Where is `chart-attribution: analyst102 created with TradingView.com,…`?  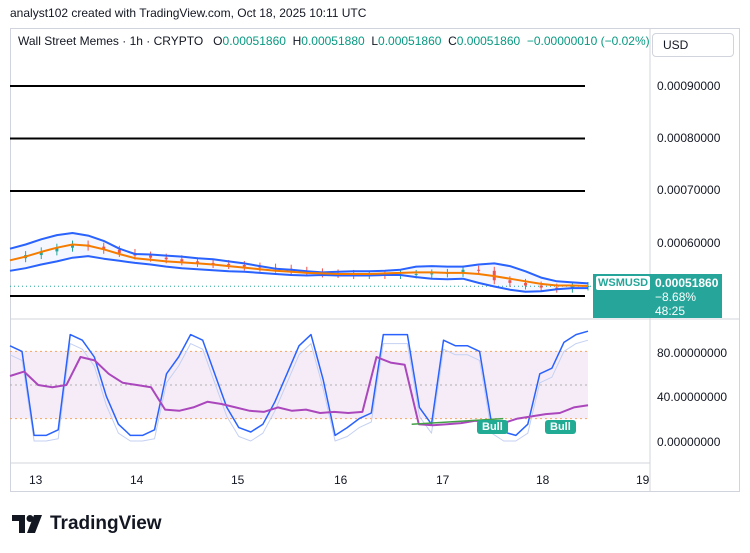 chart-attribution: analyst102 created with TradingView.com,… is located at coordinates (188, 13).